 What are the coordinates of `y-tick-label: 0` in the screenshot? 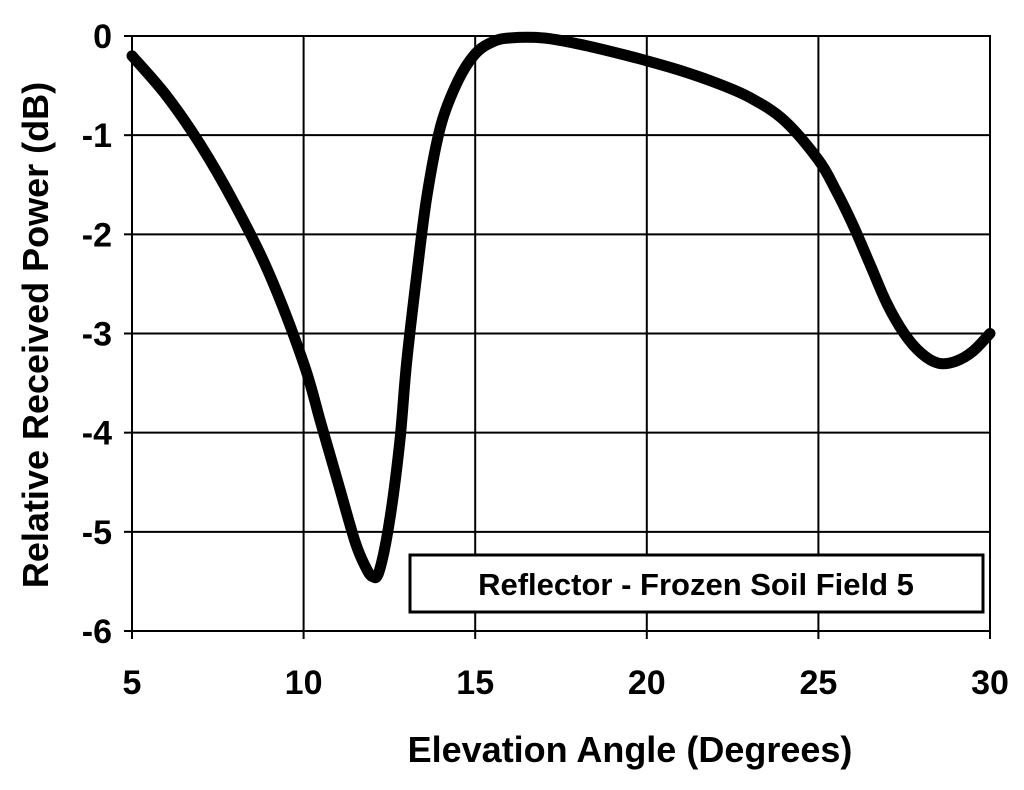 It's located at (102, 37).